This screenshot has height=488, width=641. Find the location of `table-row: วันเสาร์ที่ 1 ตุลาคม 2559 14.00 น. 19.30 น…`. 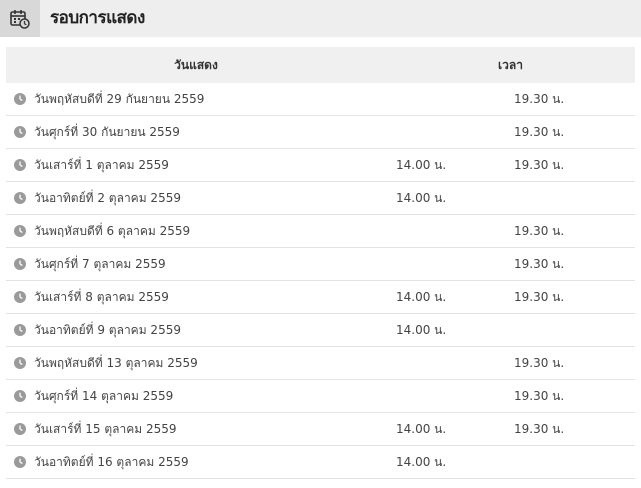

table-row: วันเสาร์ที่ 1 ตุลาคม 2559 14.00 น. 19.30 น… is located at coordinates (320, 165).